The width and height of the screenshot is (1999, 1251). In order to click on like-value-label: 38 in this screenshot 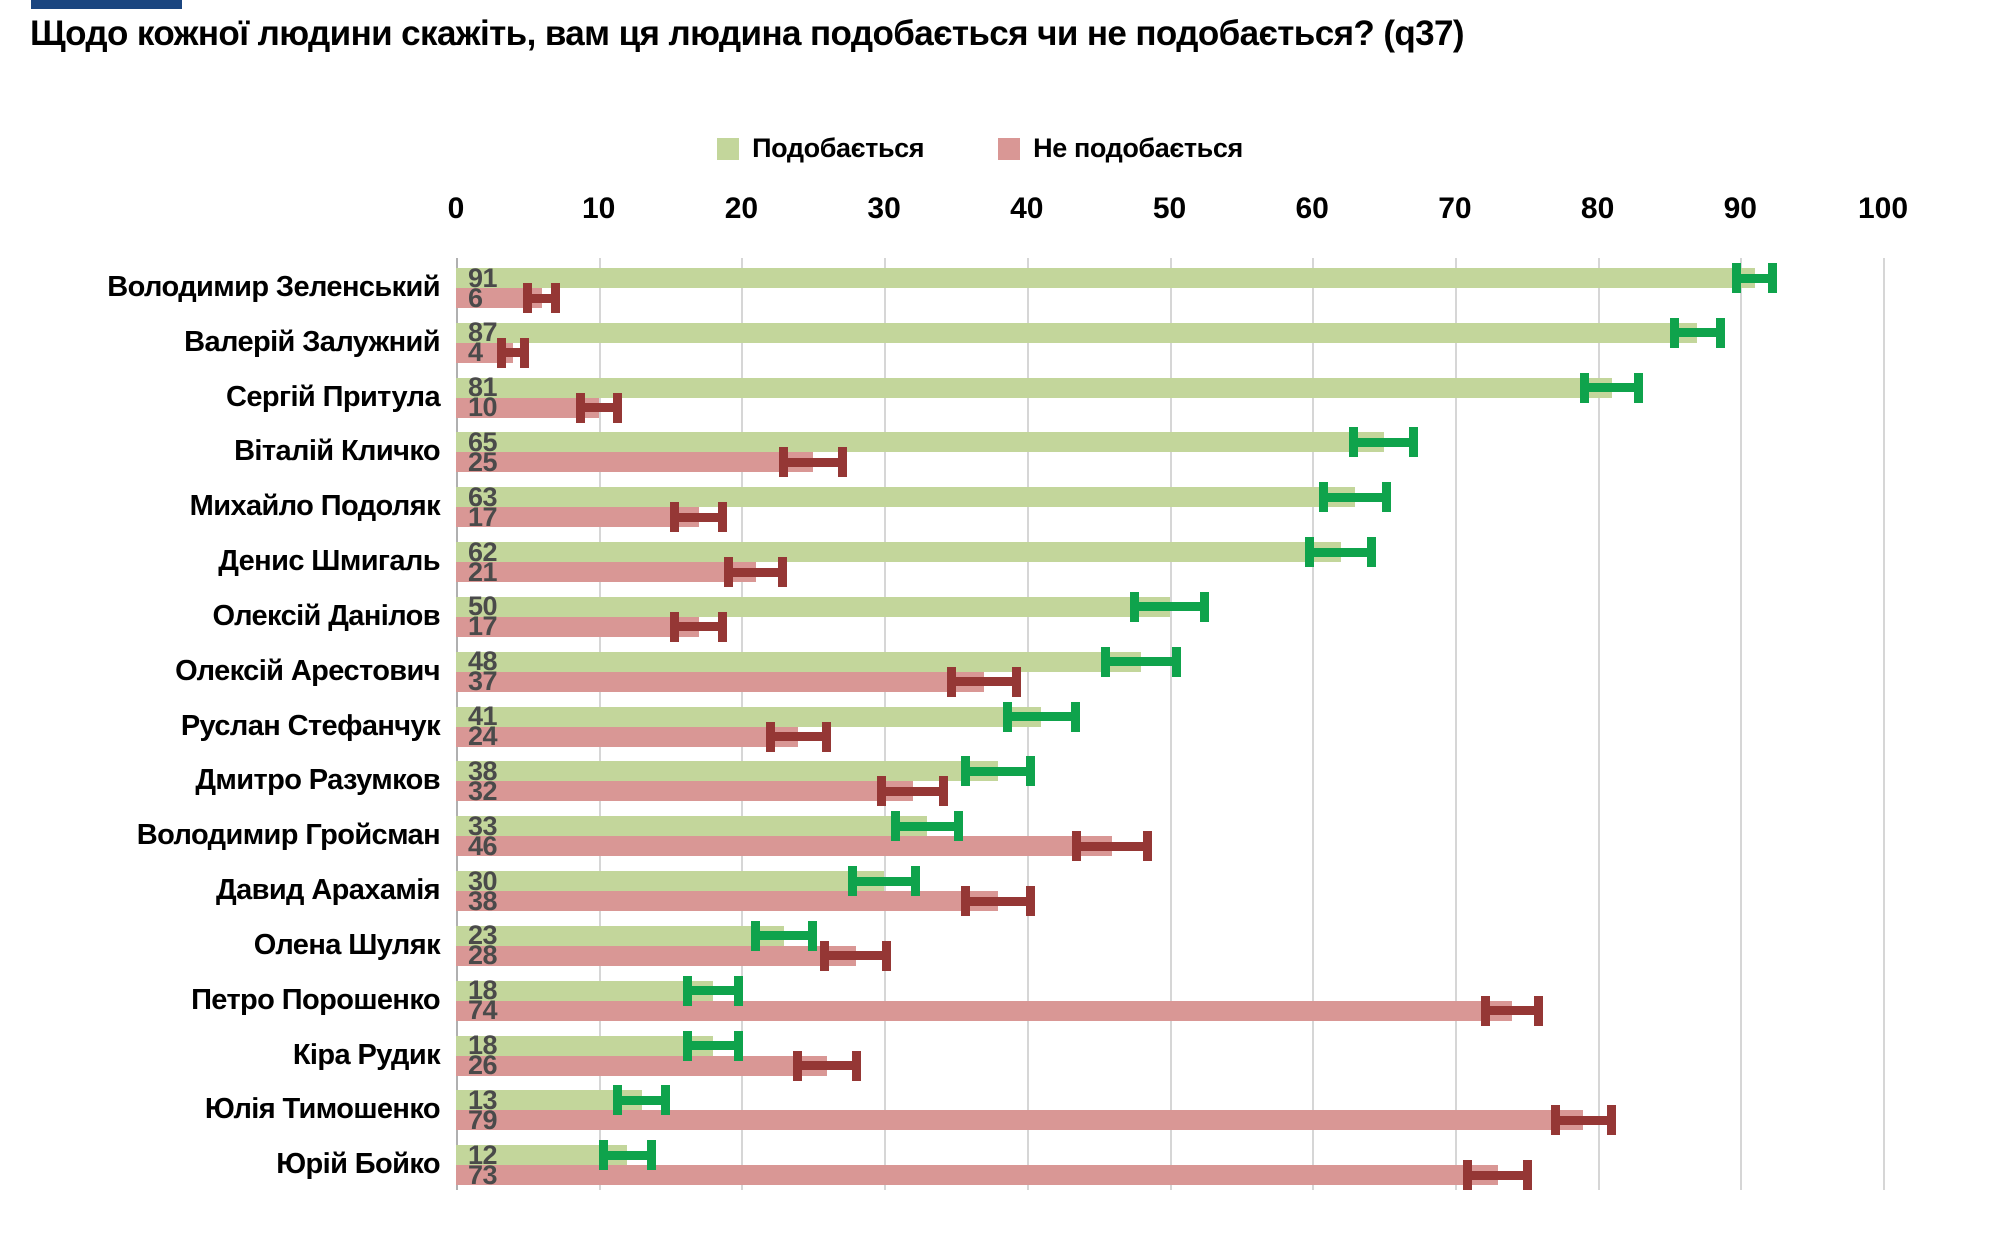, I will do `click(483, 770)`.